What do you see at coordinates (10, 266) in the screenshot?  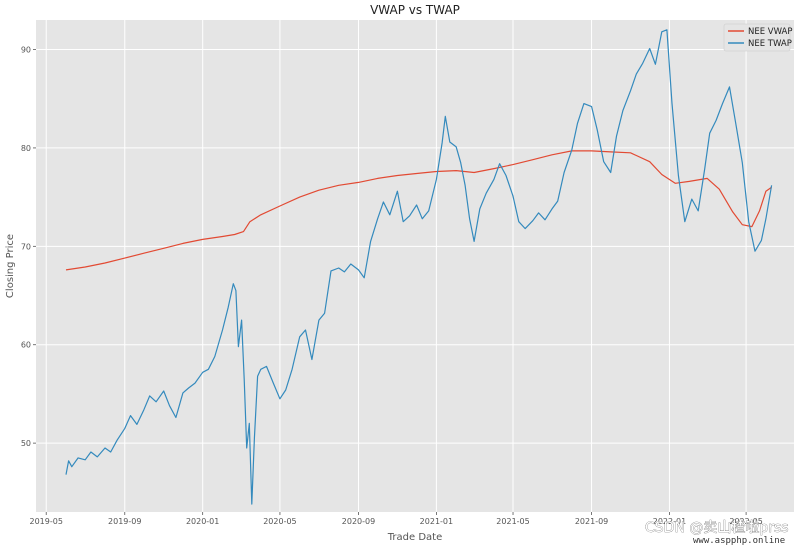 I see `y-axis-title: Closing Price` at bounding box center [10, 266].